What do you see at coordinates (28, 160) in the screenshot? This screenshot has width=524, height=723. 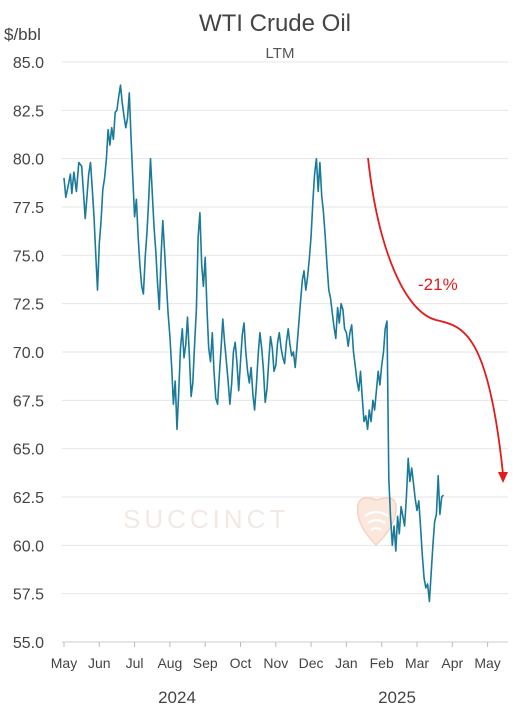 I see `y-tick-label: 80.0` at bounding box center [28, 160].